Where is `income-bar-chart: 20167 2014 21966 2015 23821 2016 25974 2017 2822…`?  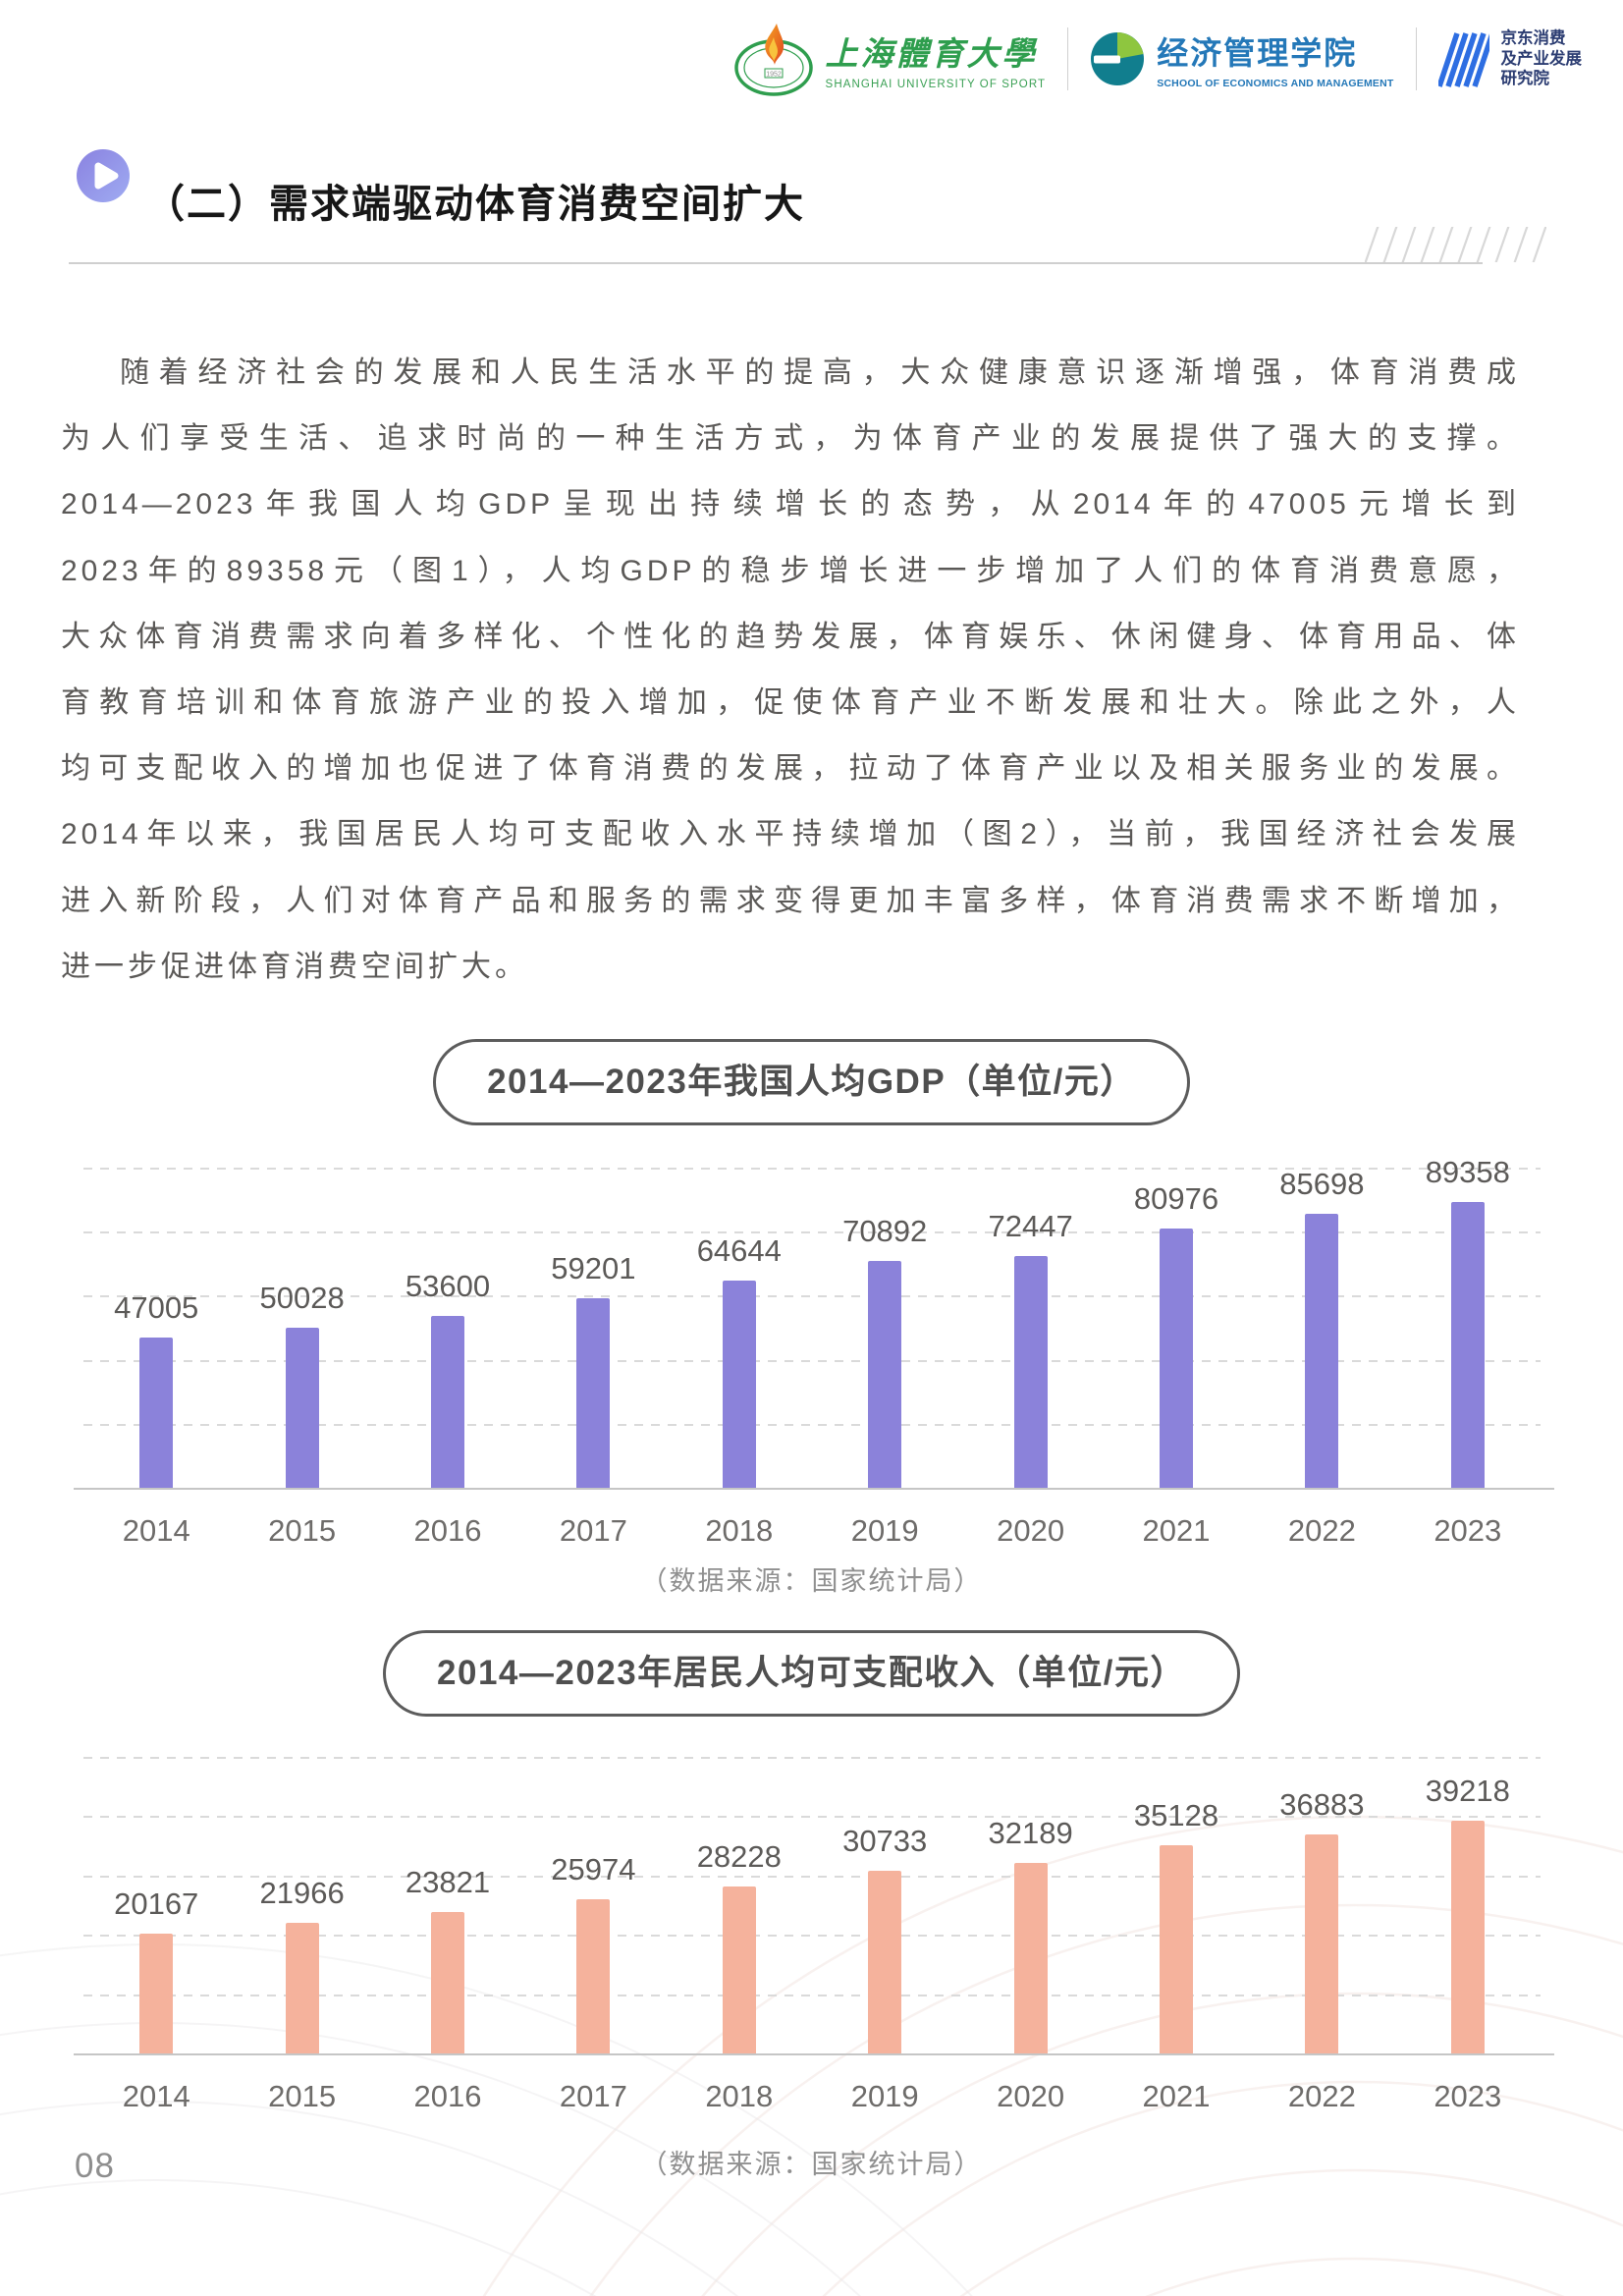 income-bar-chart: 20167 2014 21966 2015 23821 2016 25974 2017 2822… is located at coordinates (814, 1935).